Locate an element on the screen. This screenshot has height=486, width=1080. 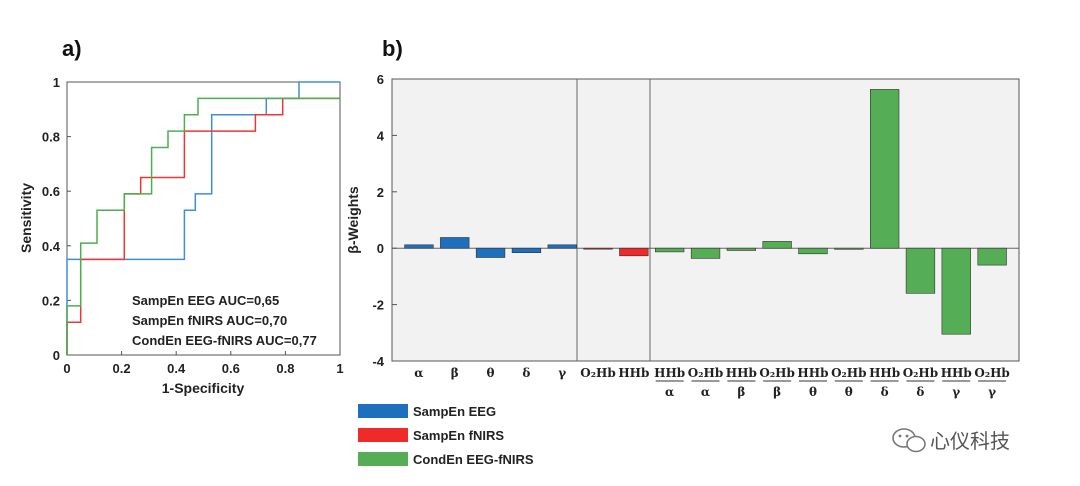
beta-category-label: γ is located at coordinates (562, 373).